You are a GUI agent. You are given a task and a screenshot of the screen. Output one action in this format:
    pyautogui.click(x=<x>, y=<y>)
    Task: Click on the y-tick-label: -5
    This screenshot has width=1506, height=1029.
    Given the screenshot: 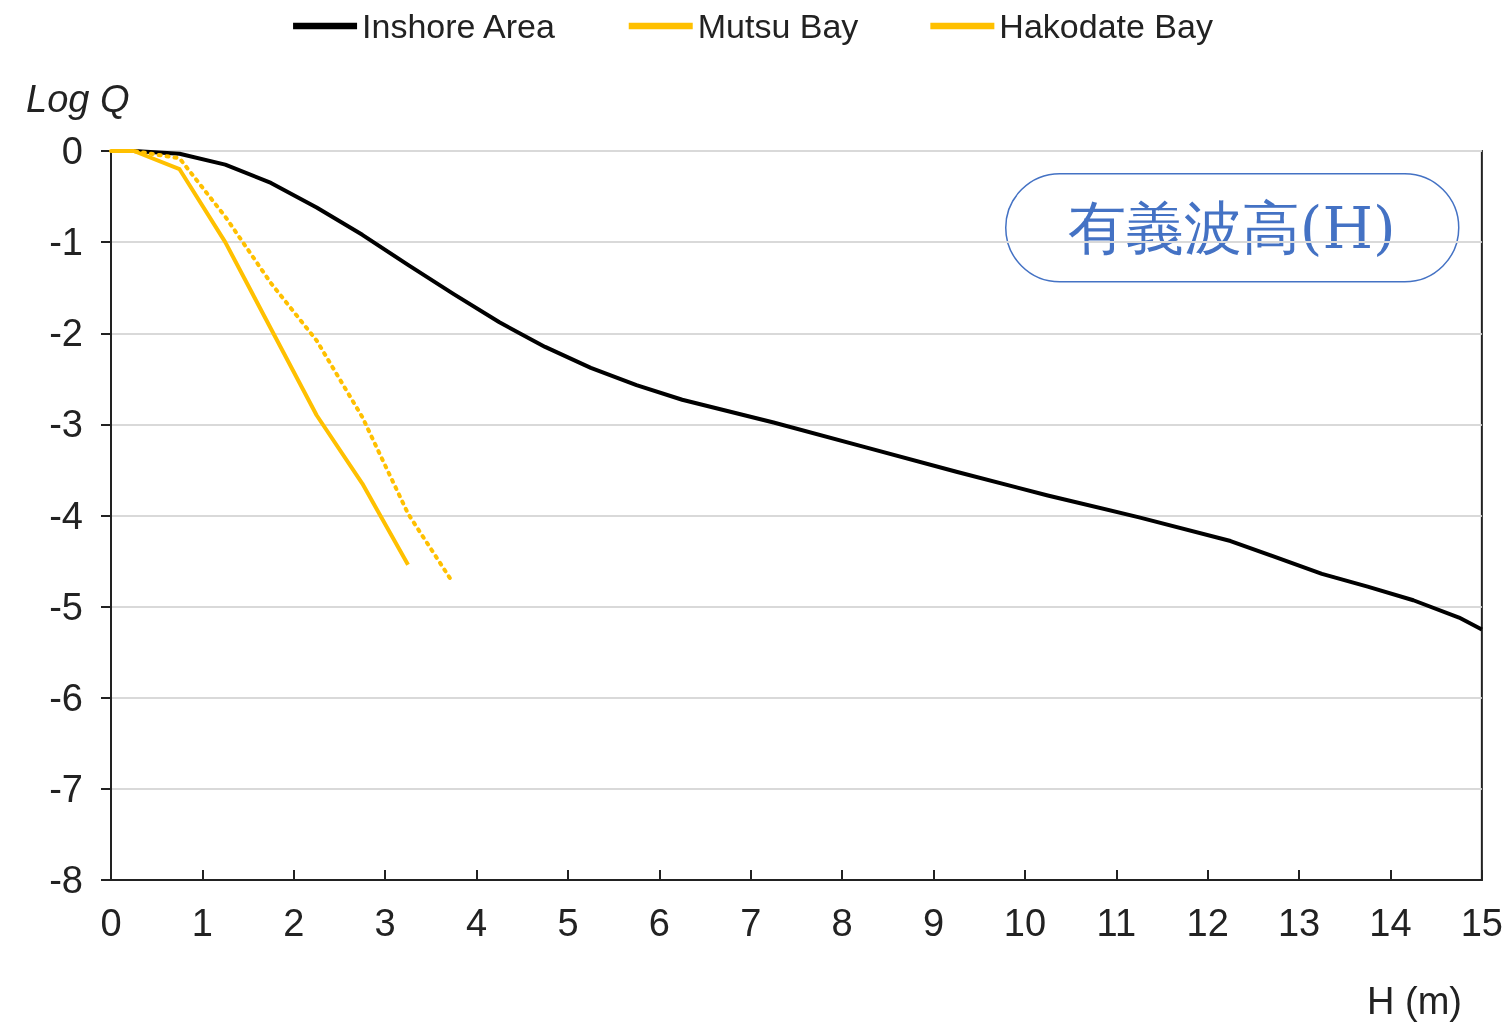 What is the action you would take?
    pyautogui.click(x=66, y=606)
    